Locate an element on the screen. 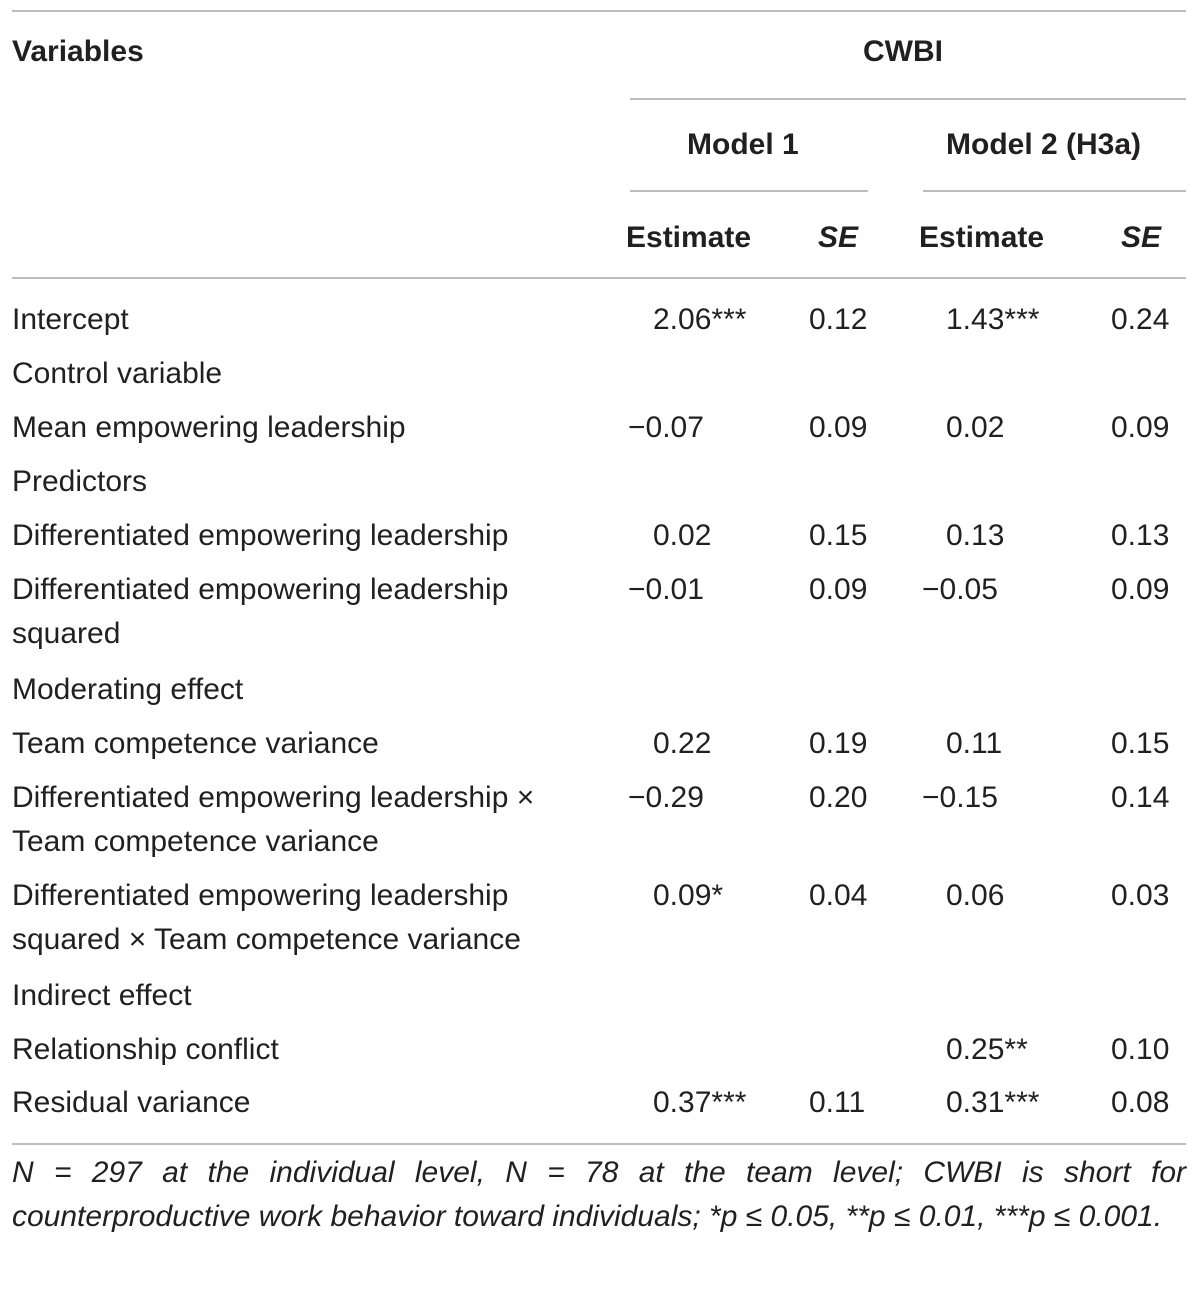 The image size is (1200, 1291). cell-m2-se: 0.14 is located at coordinates (1140, 797).